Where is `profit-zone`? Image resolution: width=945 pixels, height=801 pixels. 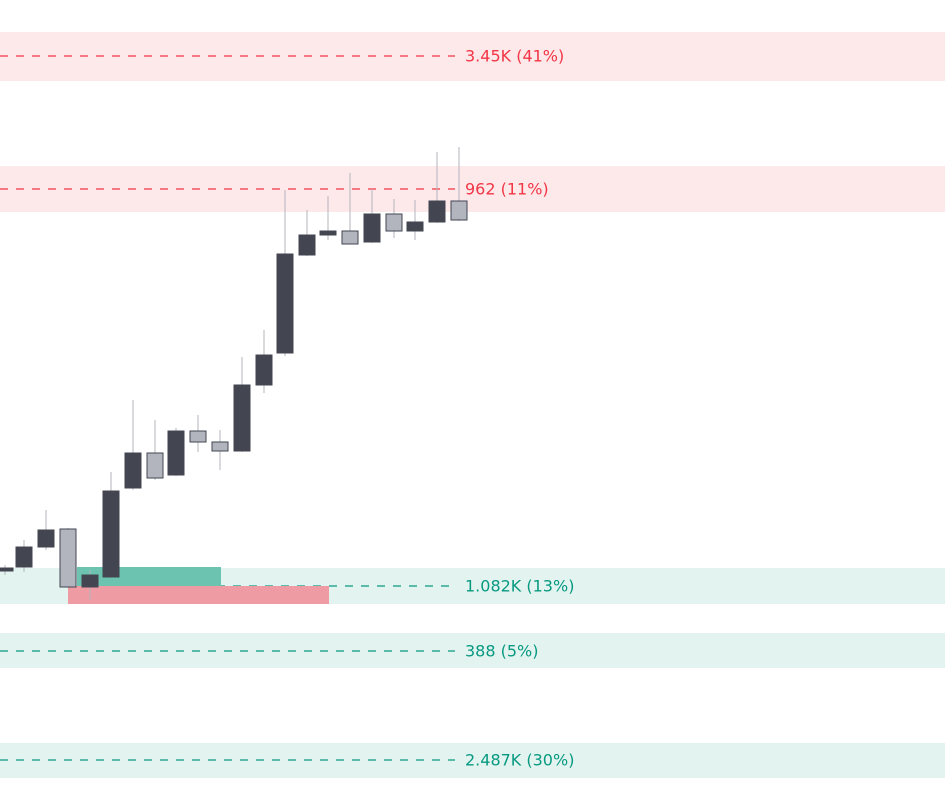 profit-zone is located at coordinates (149, 576).